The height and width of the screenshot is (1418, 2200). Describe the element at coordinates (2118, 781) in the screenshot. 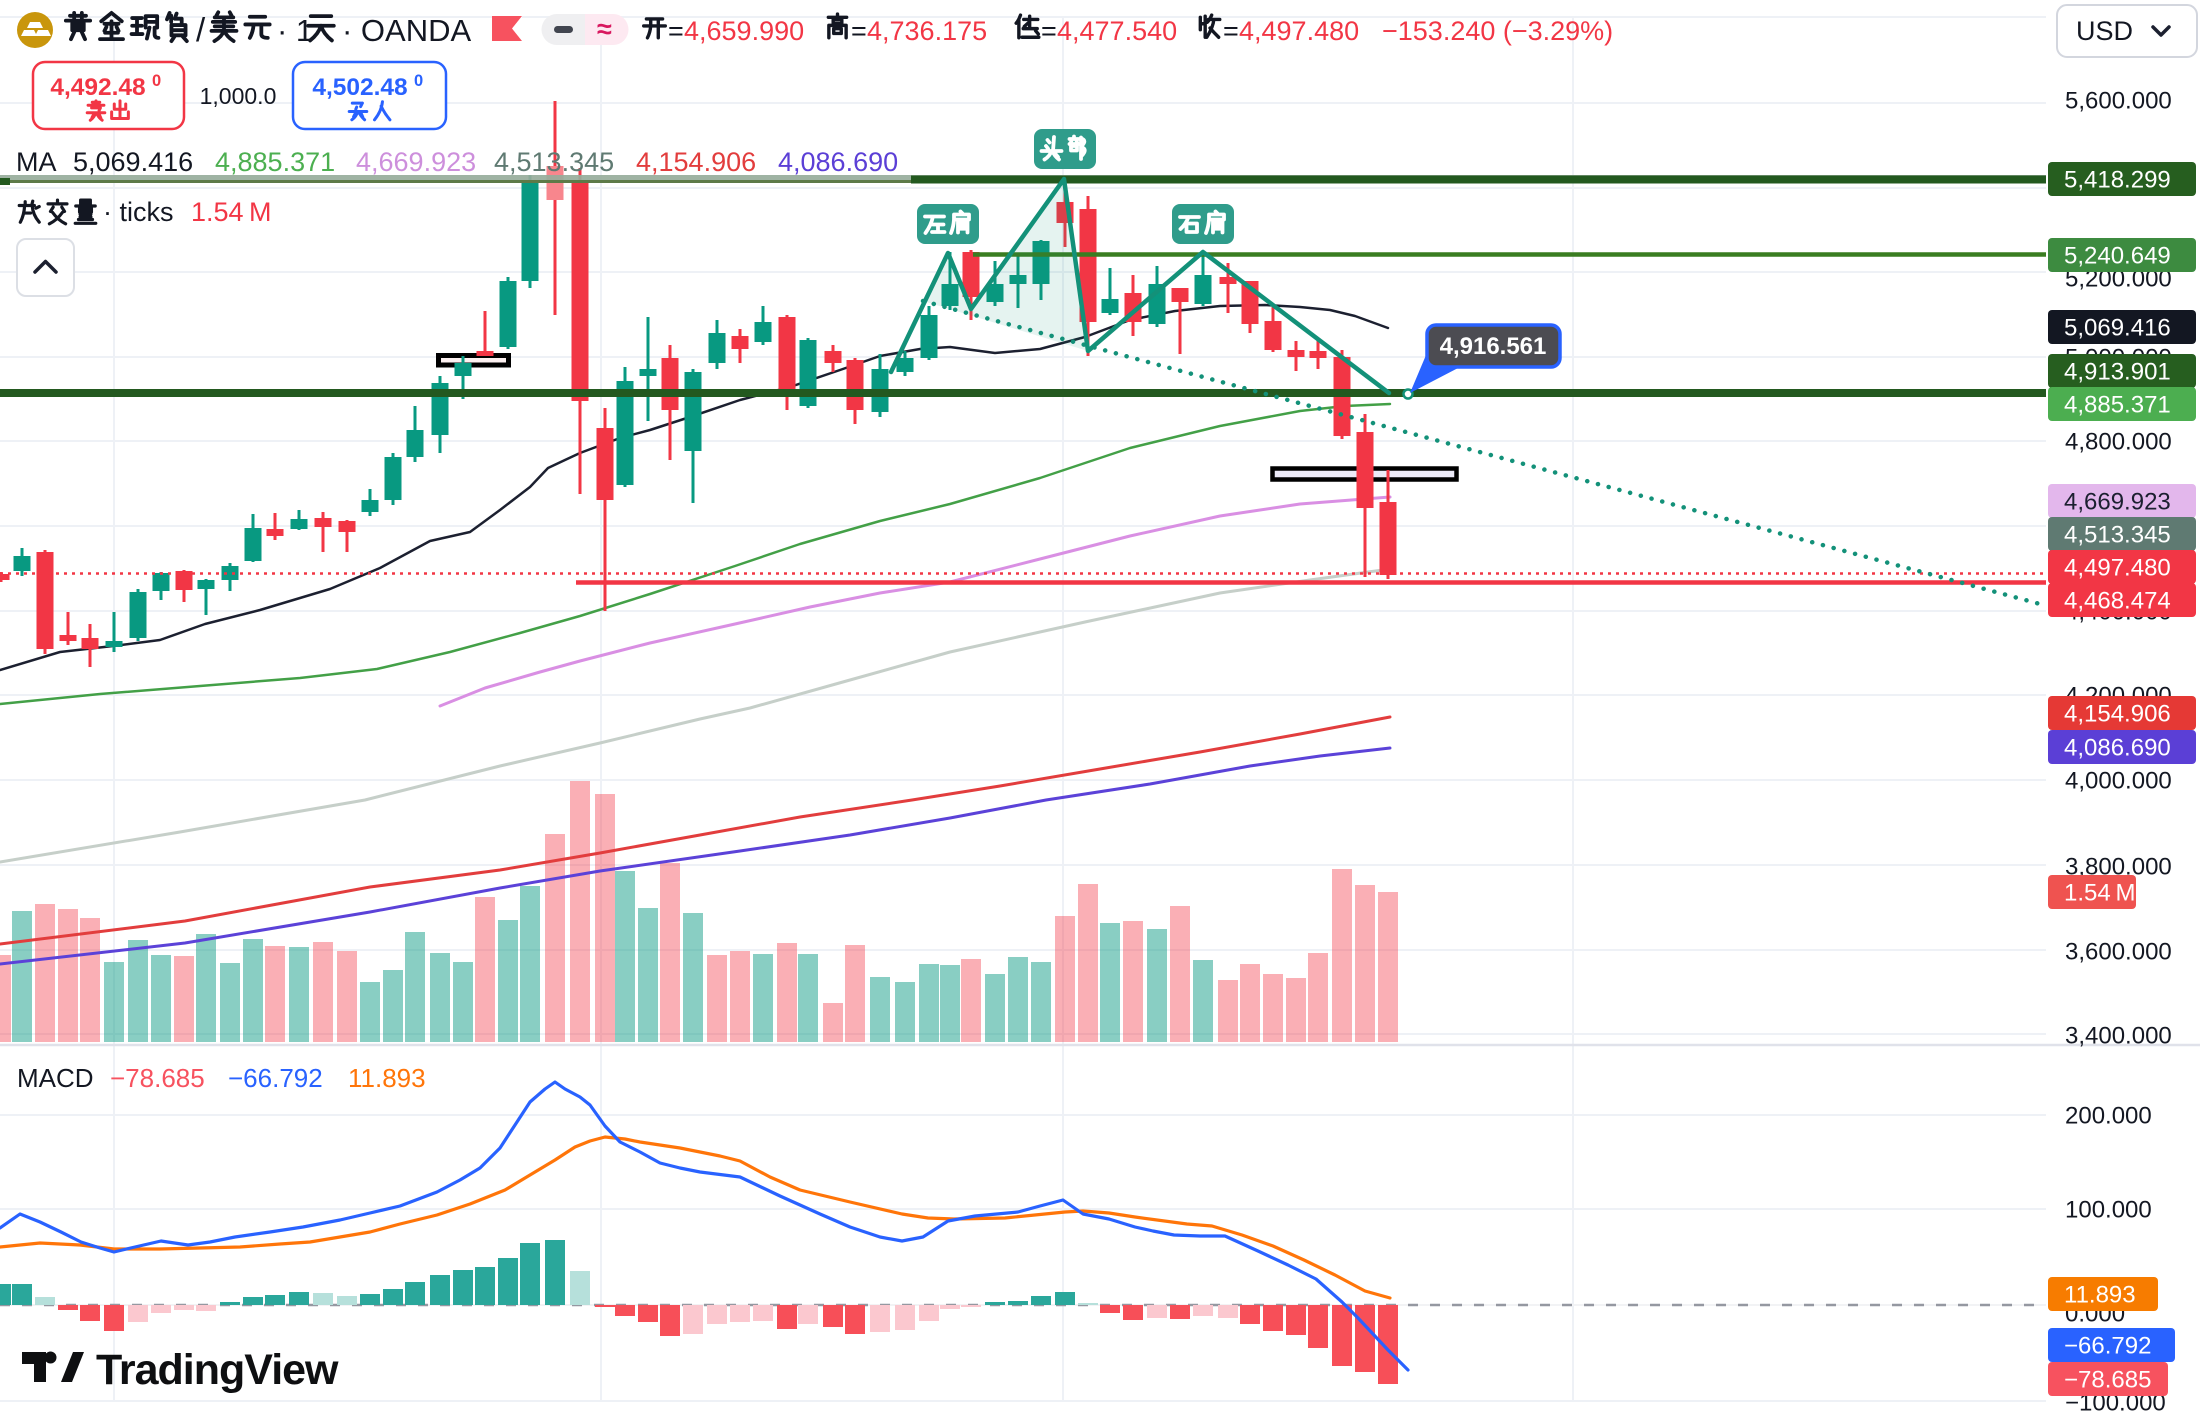

I see `svg-text: 4,000.000` at that location.